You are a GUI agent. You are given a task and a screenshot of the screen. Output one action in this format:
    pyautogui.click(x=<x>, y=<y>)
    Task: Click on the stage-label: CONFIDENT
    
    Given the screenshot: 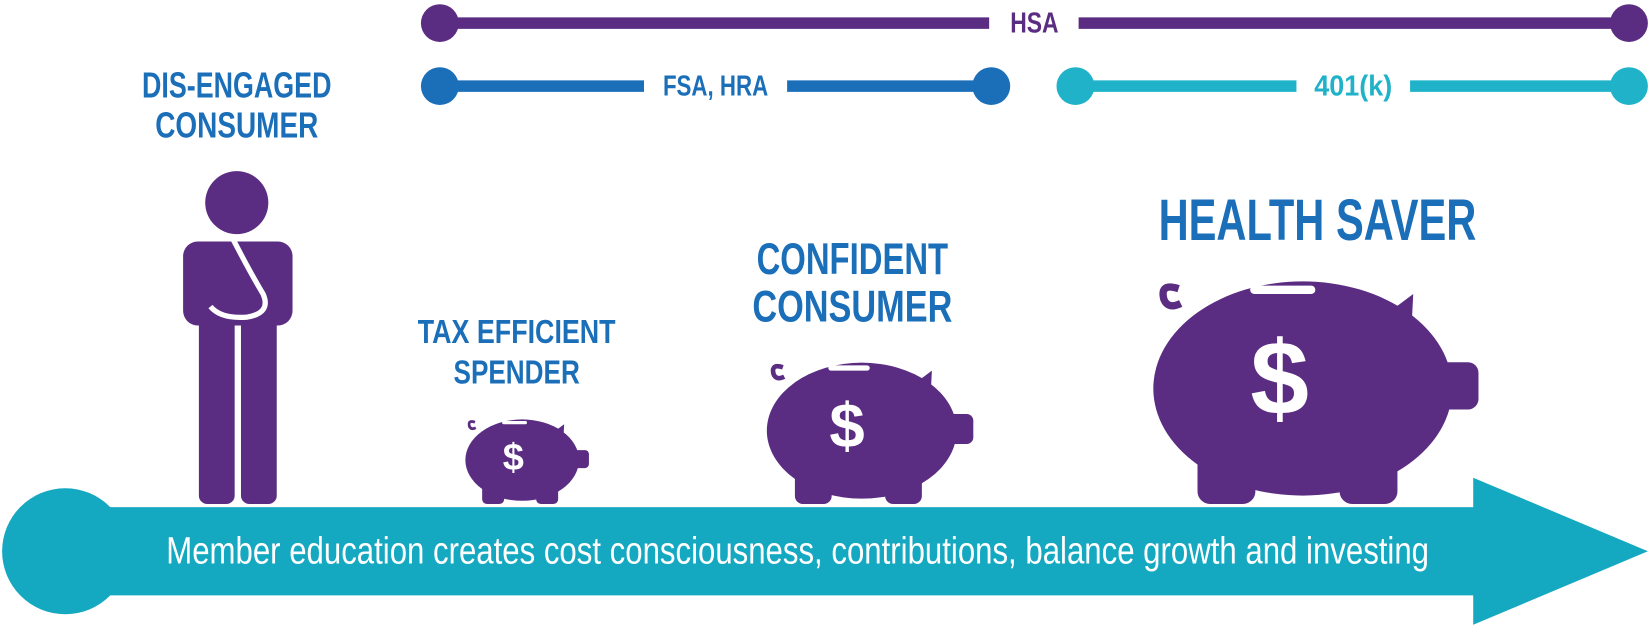 What is the action you would take?
    pyautogui.click(x=853, y=259)
    